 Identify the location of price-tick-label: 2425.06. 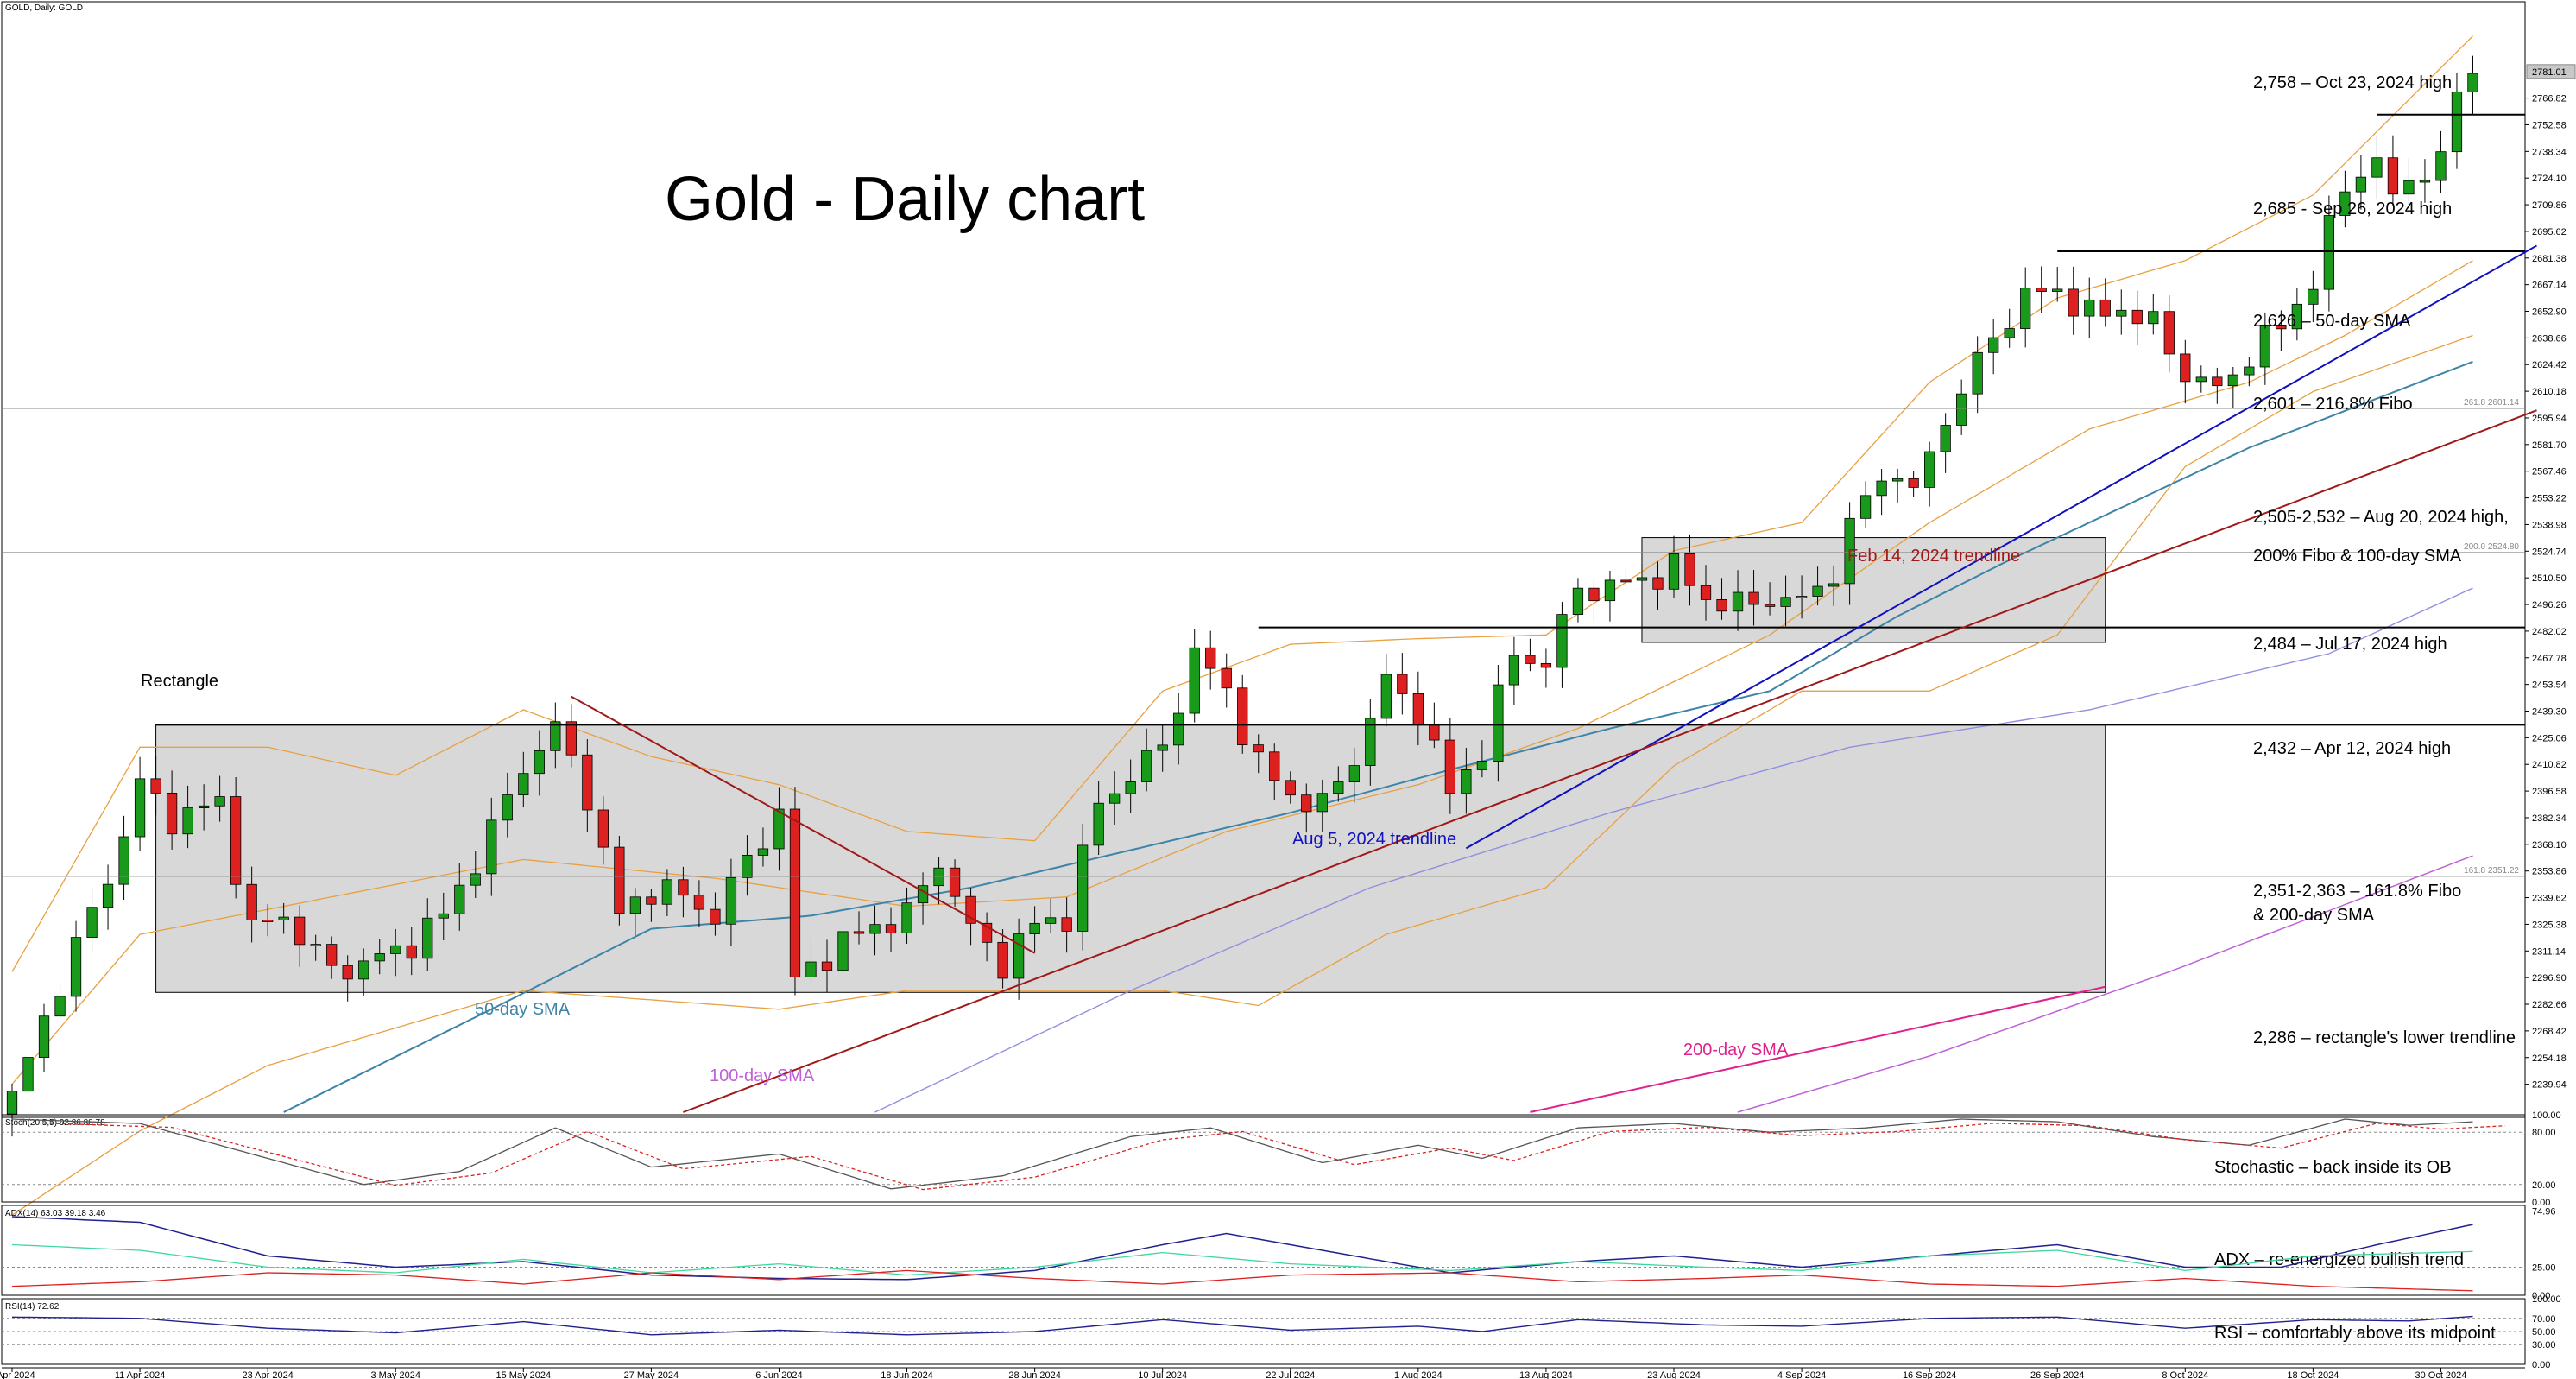
(2549, 738).